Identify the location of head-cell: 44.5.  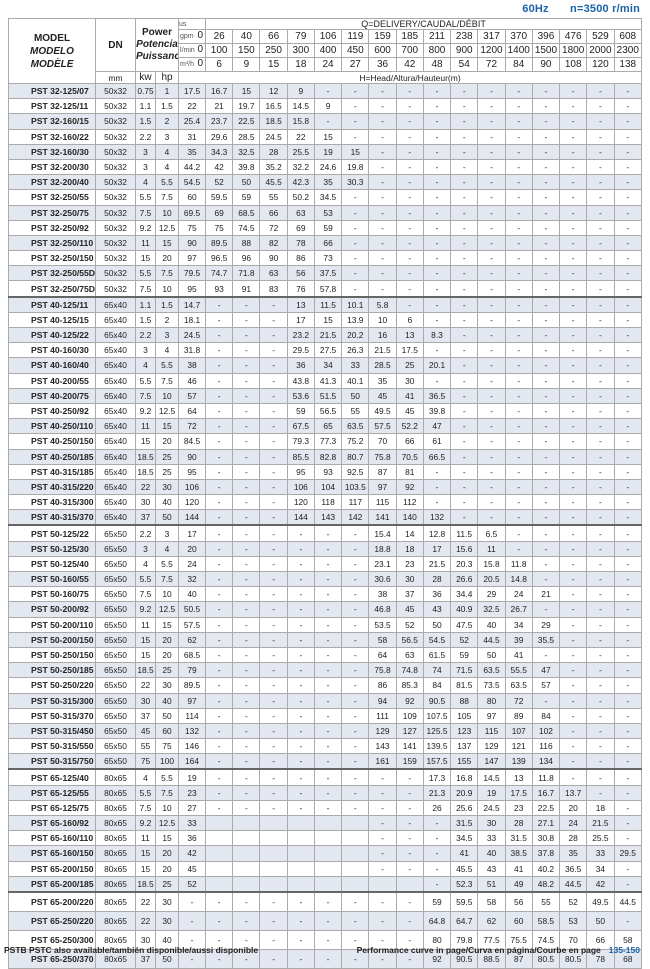
(491, 639).